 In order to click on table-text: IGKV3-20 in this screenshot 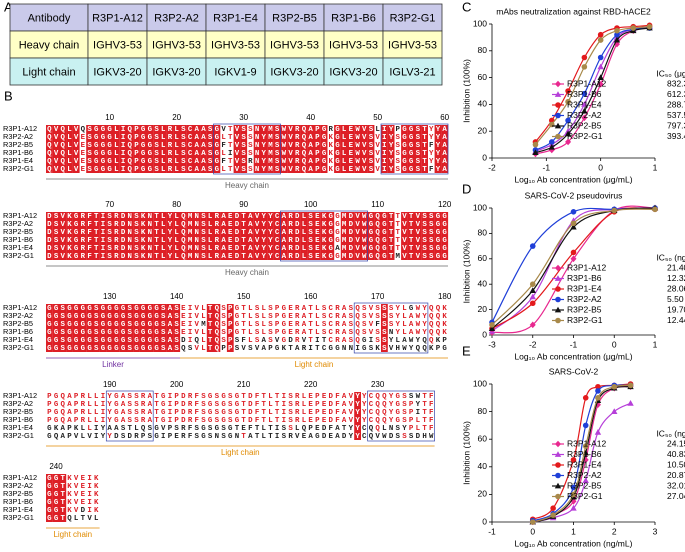, I will do `click(294, 72)`.